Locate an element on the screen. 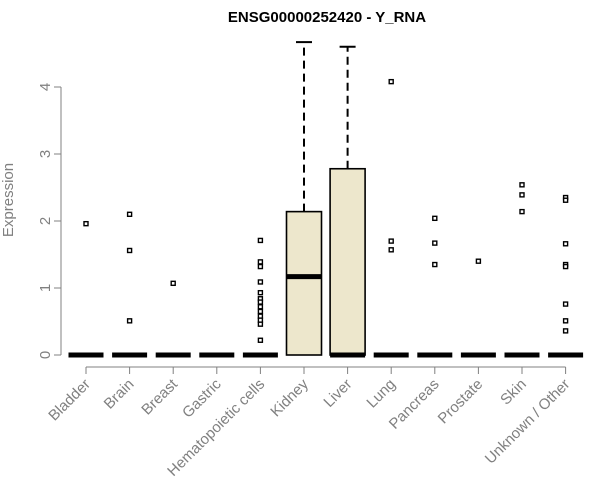 The height and width of the screenshot is (500, 600). y-tick-label: 4 is located at coordinates (45, 87).